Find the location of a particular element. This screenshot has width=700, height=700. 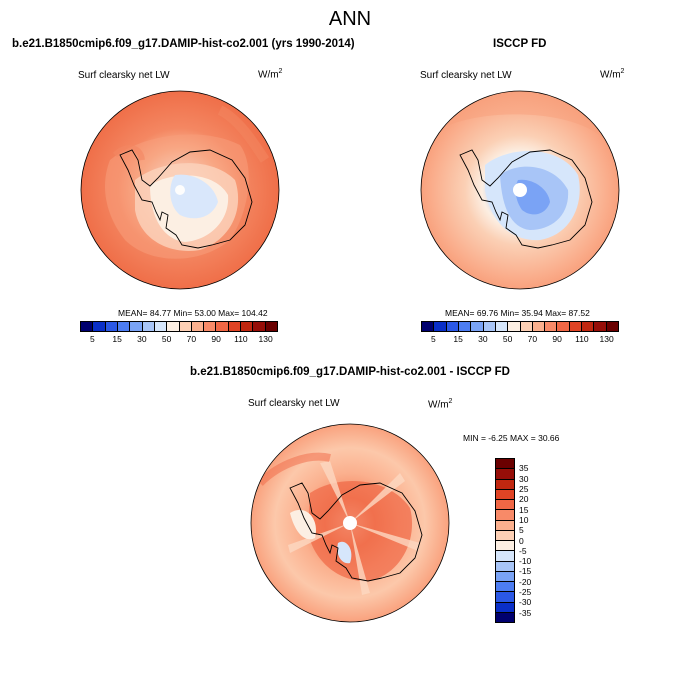

model-colorbar: 5 15 30 50 70 90 110 130 is located at coordinates (179, 333).